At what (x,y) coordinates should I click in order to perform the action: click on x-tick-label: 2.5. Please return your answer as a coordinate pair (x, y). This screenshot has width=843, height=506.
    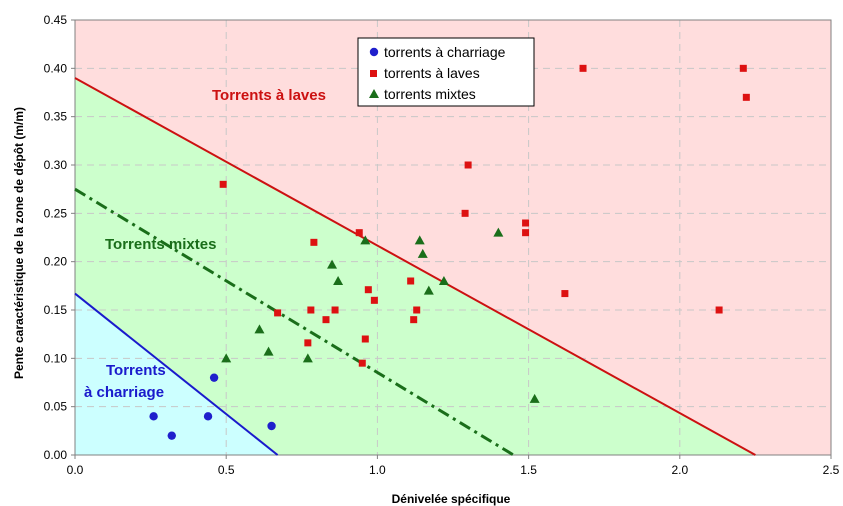
    Looking at the image, I should click on (831, 470).